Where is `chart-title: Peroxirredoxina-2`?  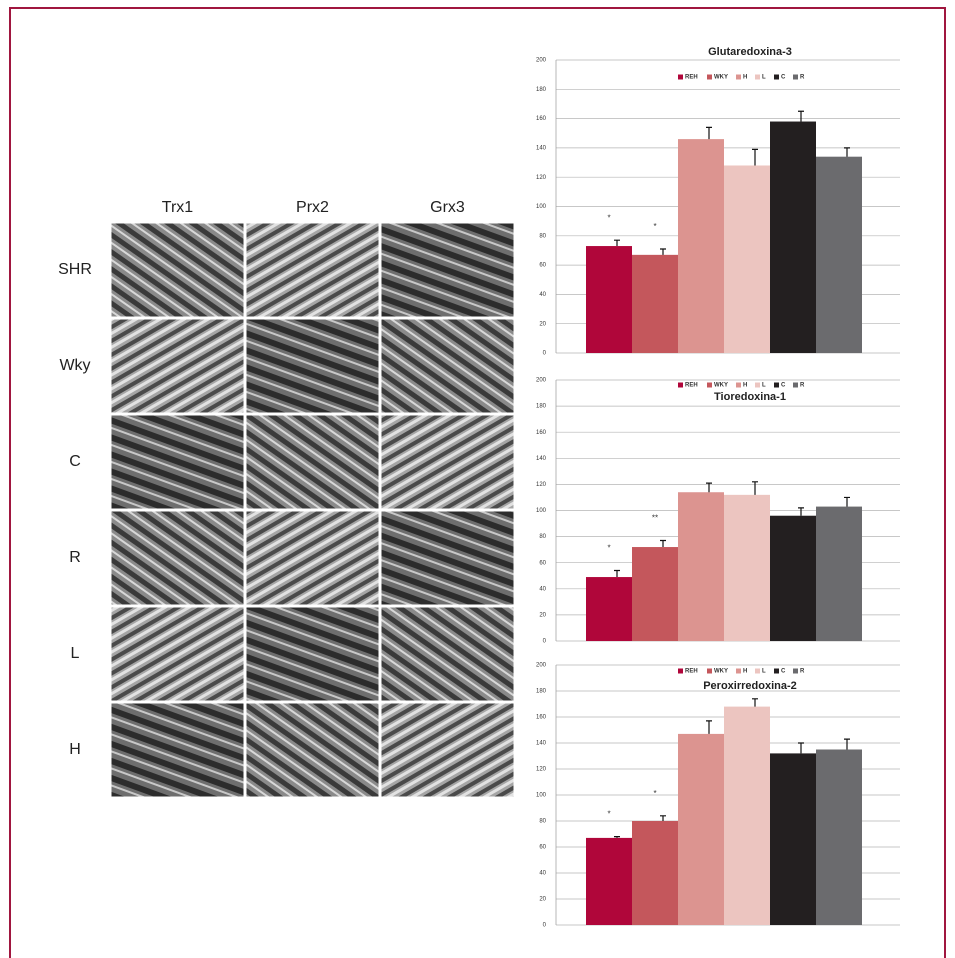 chart-title: Peroxirredoxina-2 is located at coordinates (750, 686).